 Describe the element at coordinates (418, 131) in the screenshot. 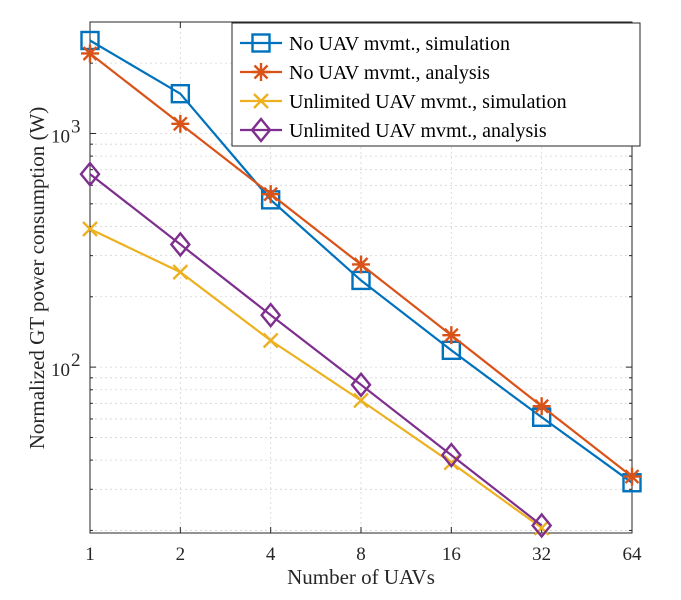

I see `legend-label: Unlimited UAV mvmt., analysis` at that location.